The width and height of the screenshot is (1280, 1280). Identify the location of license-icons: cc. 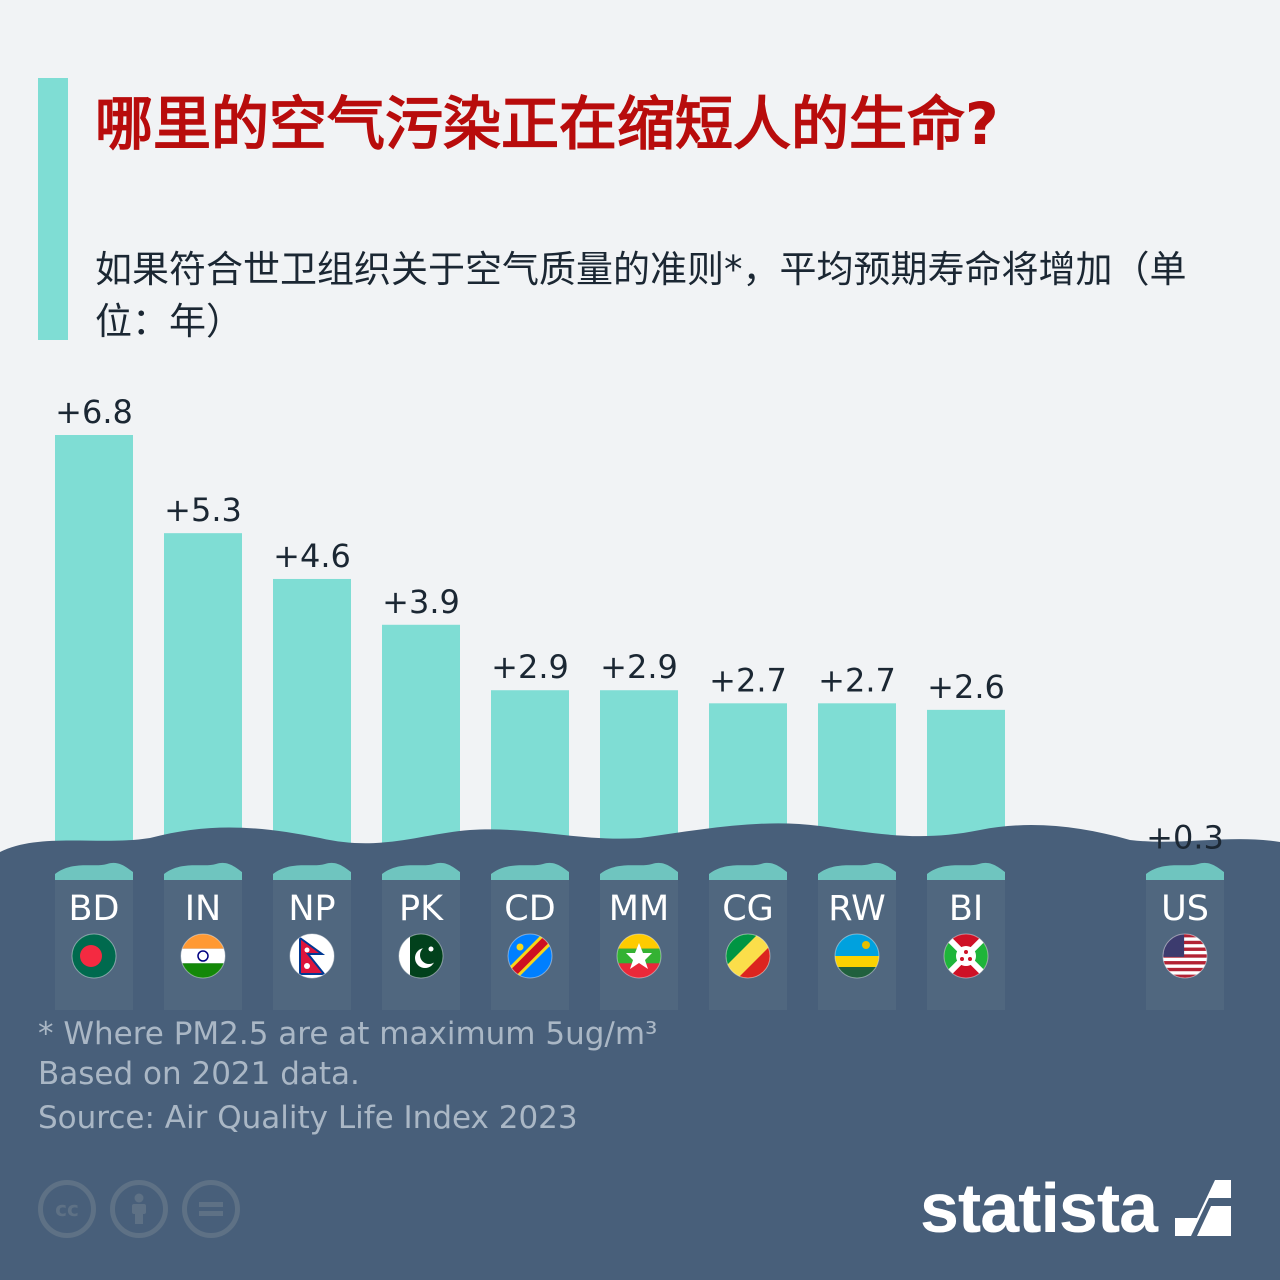
(139, 1209).